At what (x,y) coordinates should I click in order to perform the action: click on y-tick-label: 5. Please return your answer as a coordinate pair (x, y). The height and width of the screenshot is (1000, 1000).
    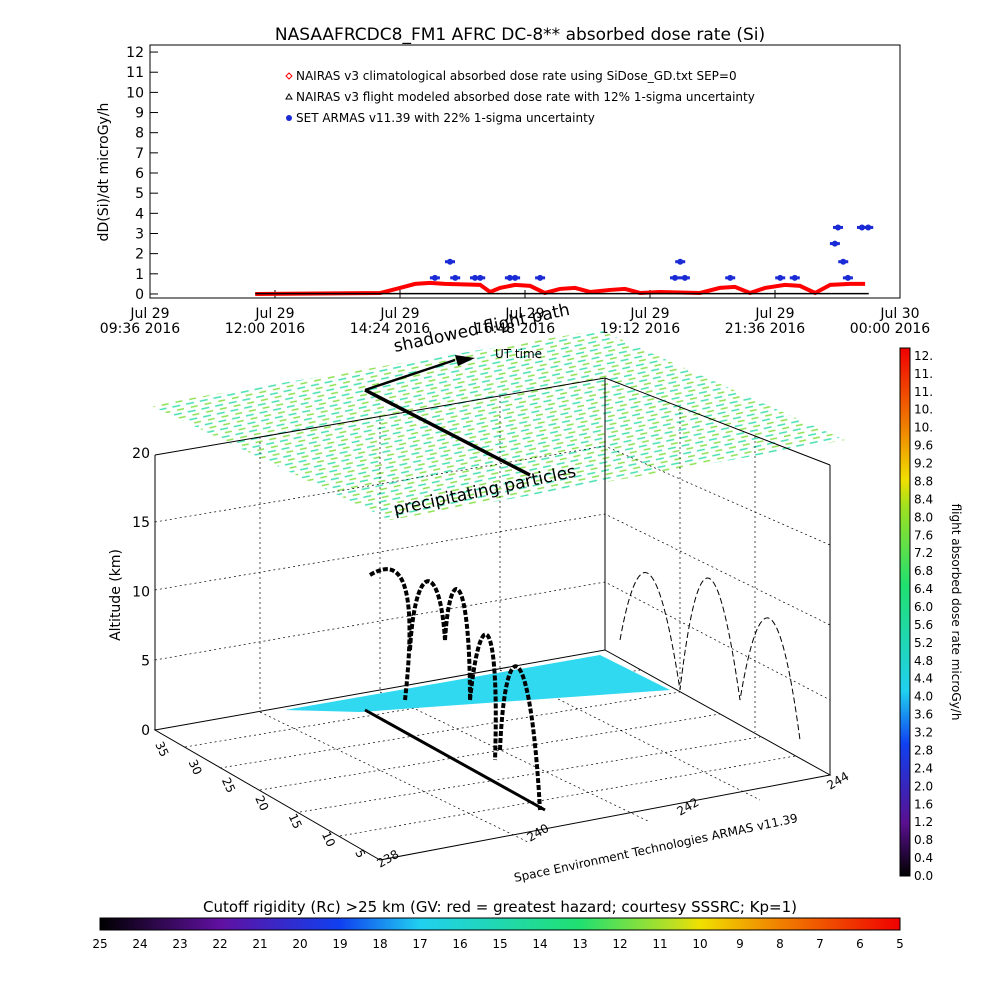
    Looking at the image, I should click on (139, 194).